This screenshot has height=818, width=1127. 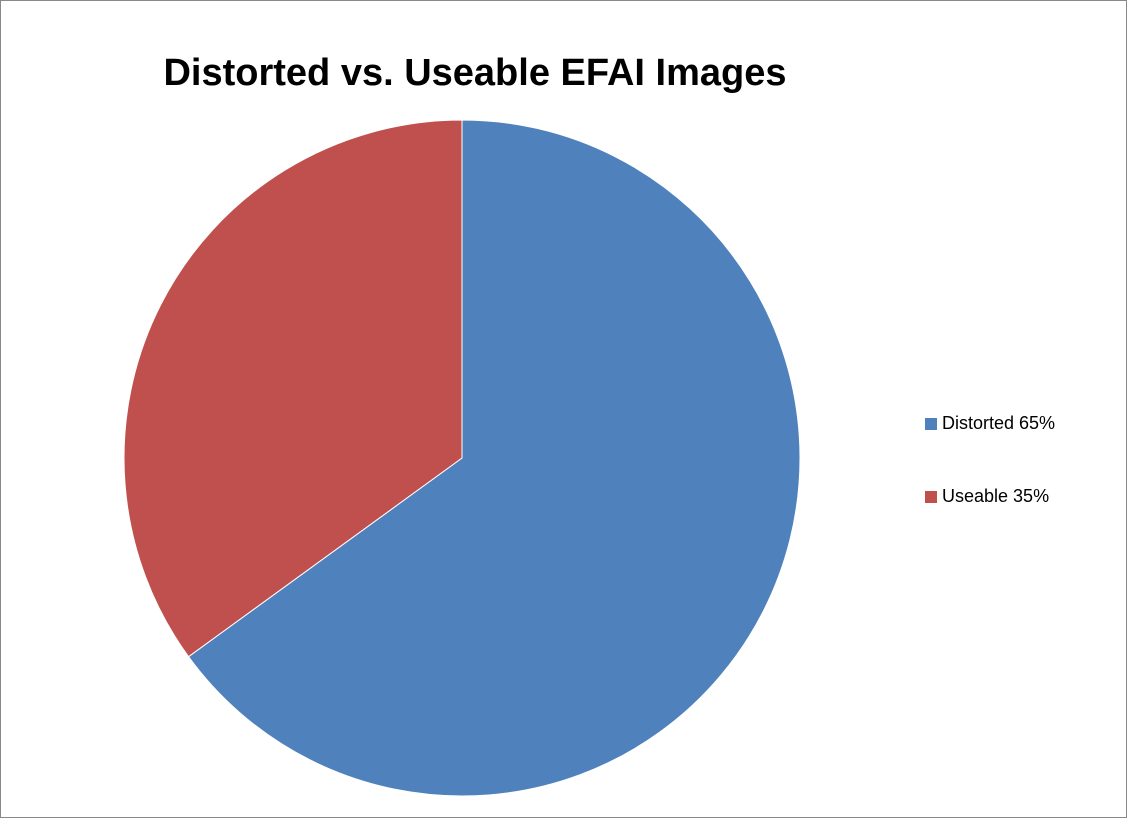 I want to click on legend-label: Distorted 65%, so click(x=998, y=423).